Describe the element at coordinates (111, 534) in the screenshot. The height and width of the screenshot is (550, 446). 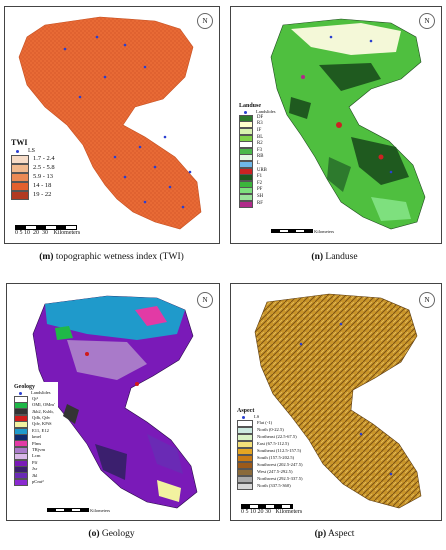
I see `caption-geology: (o) Geology` at that location.